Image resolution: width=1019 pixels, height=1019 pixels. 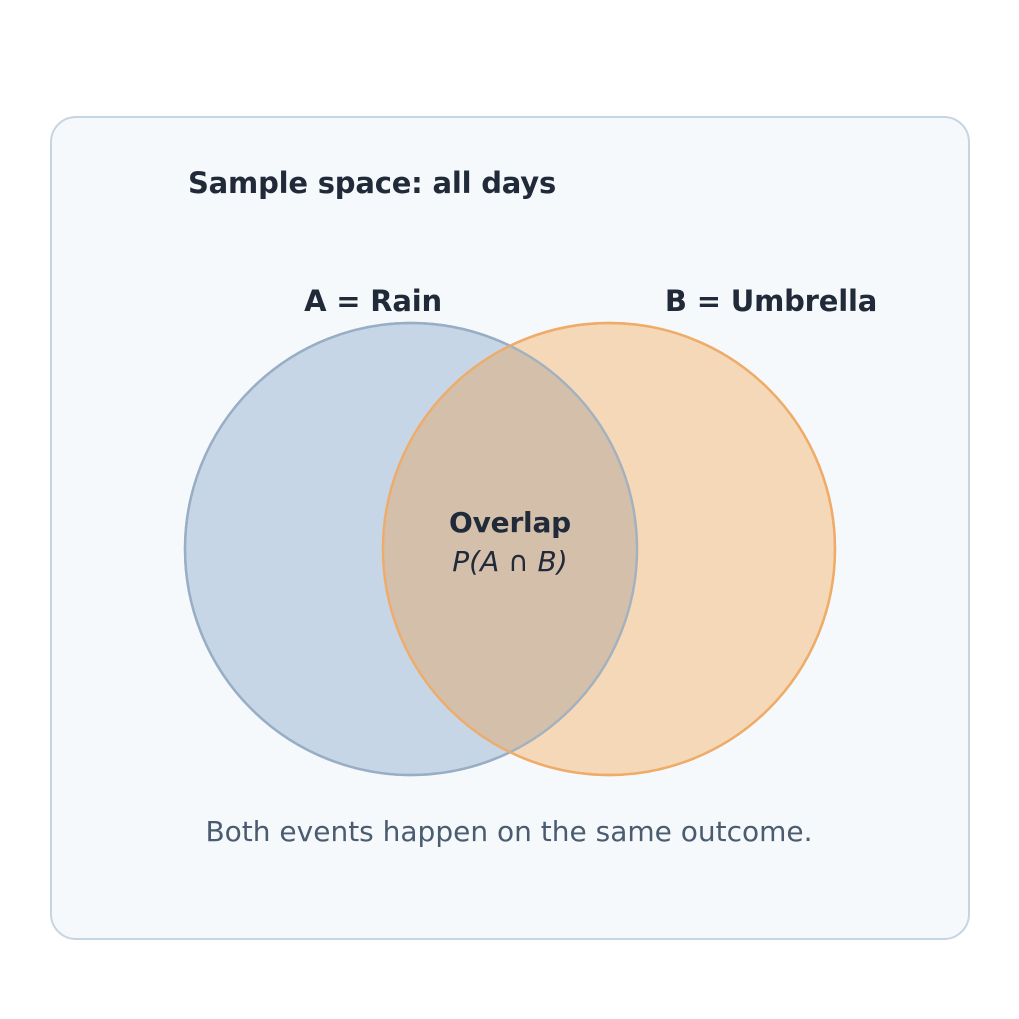 I want to click on formula-suffix: ), so click(x=562, y=561).